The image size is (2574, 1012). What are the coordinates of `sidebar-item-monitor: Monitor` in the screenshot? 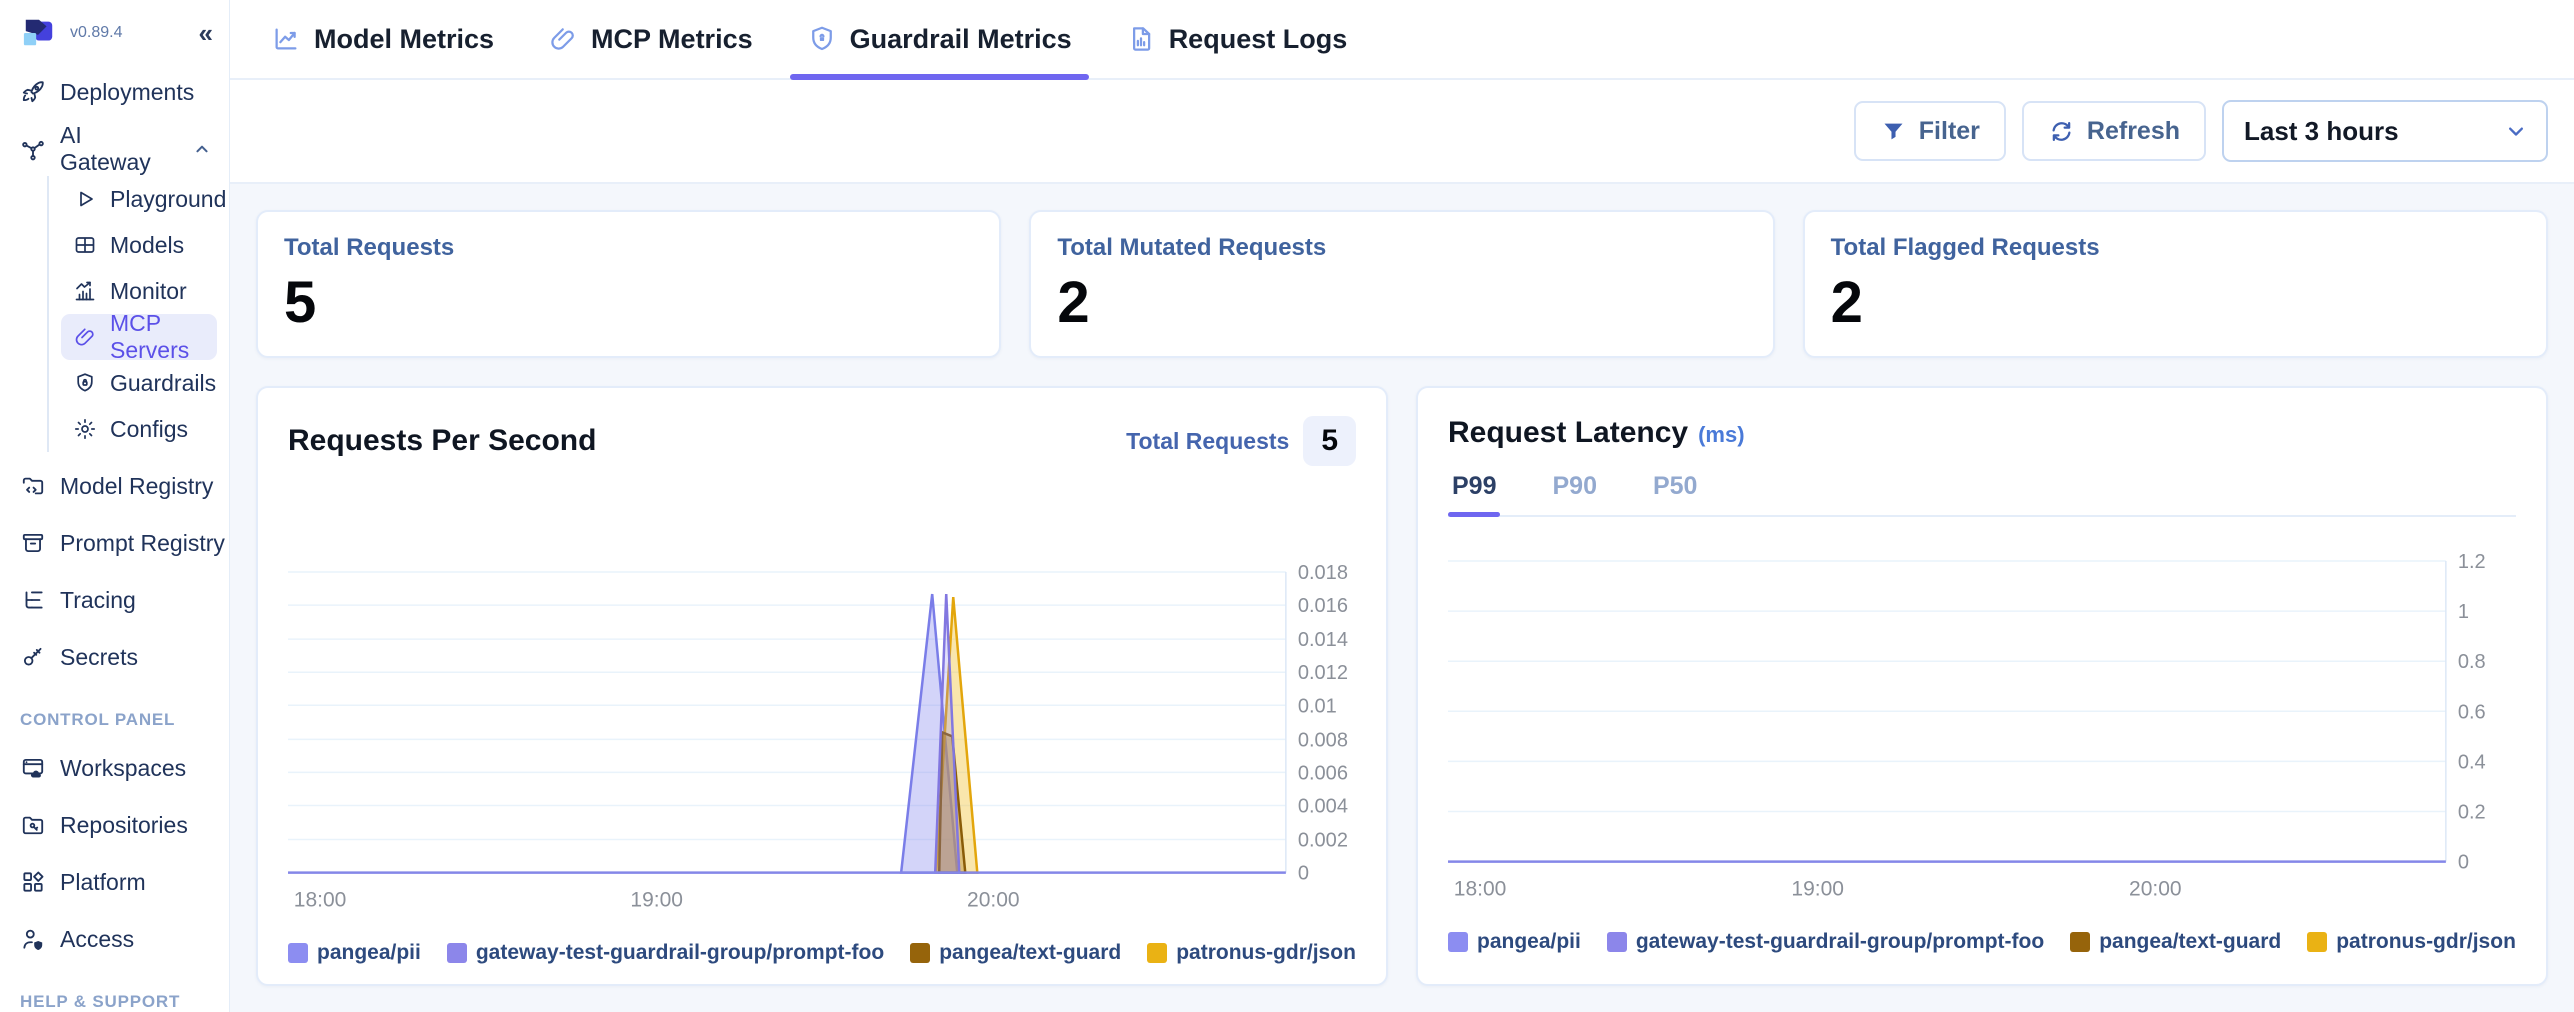 It's located at (139, 291).